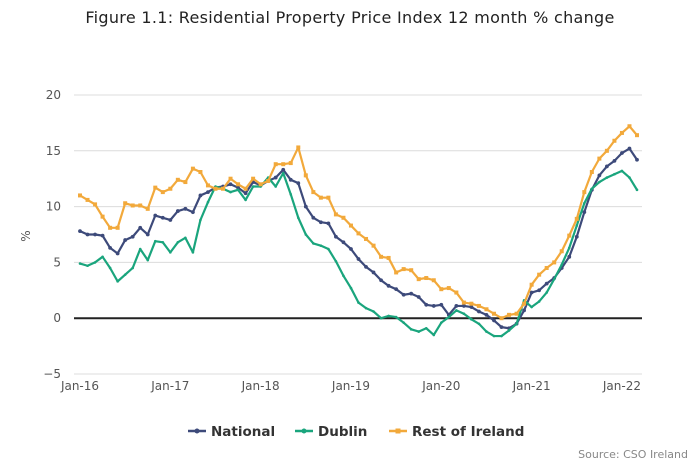 The height and width of the screenshot is (466, 700). What do you see at coordinates (531, 386) in the screenshot?
I see `x-tick-label: Jan-21` at bounding box center [531, 386].